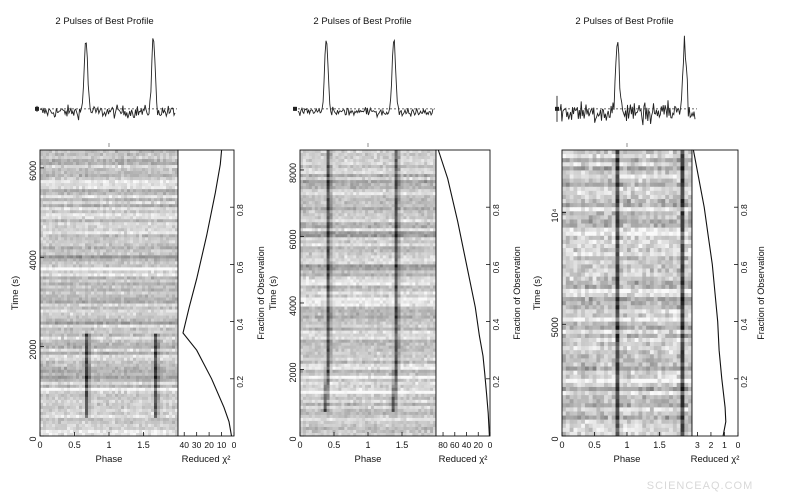  Describe the element at coordinates (724, 445) in the screenshot. I see `chi-tick-label: 1` at that location.